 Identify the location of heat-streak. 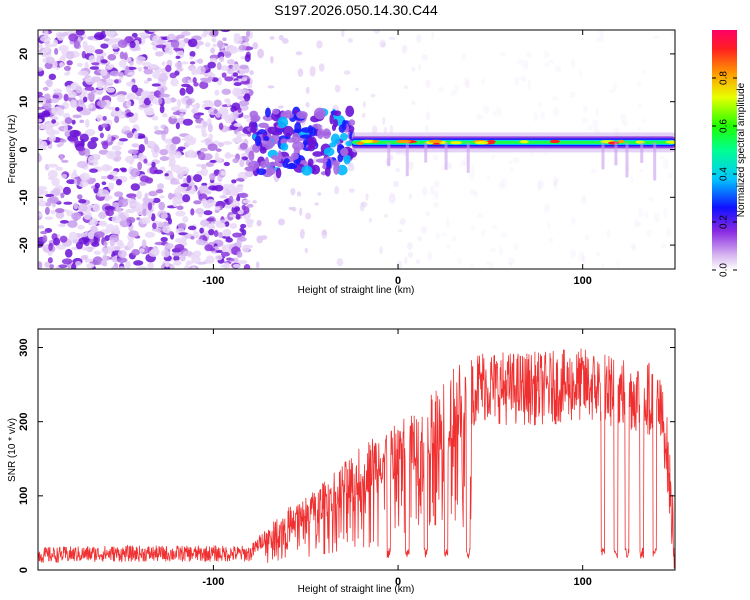
(642, 152).